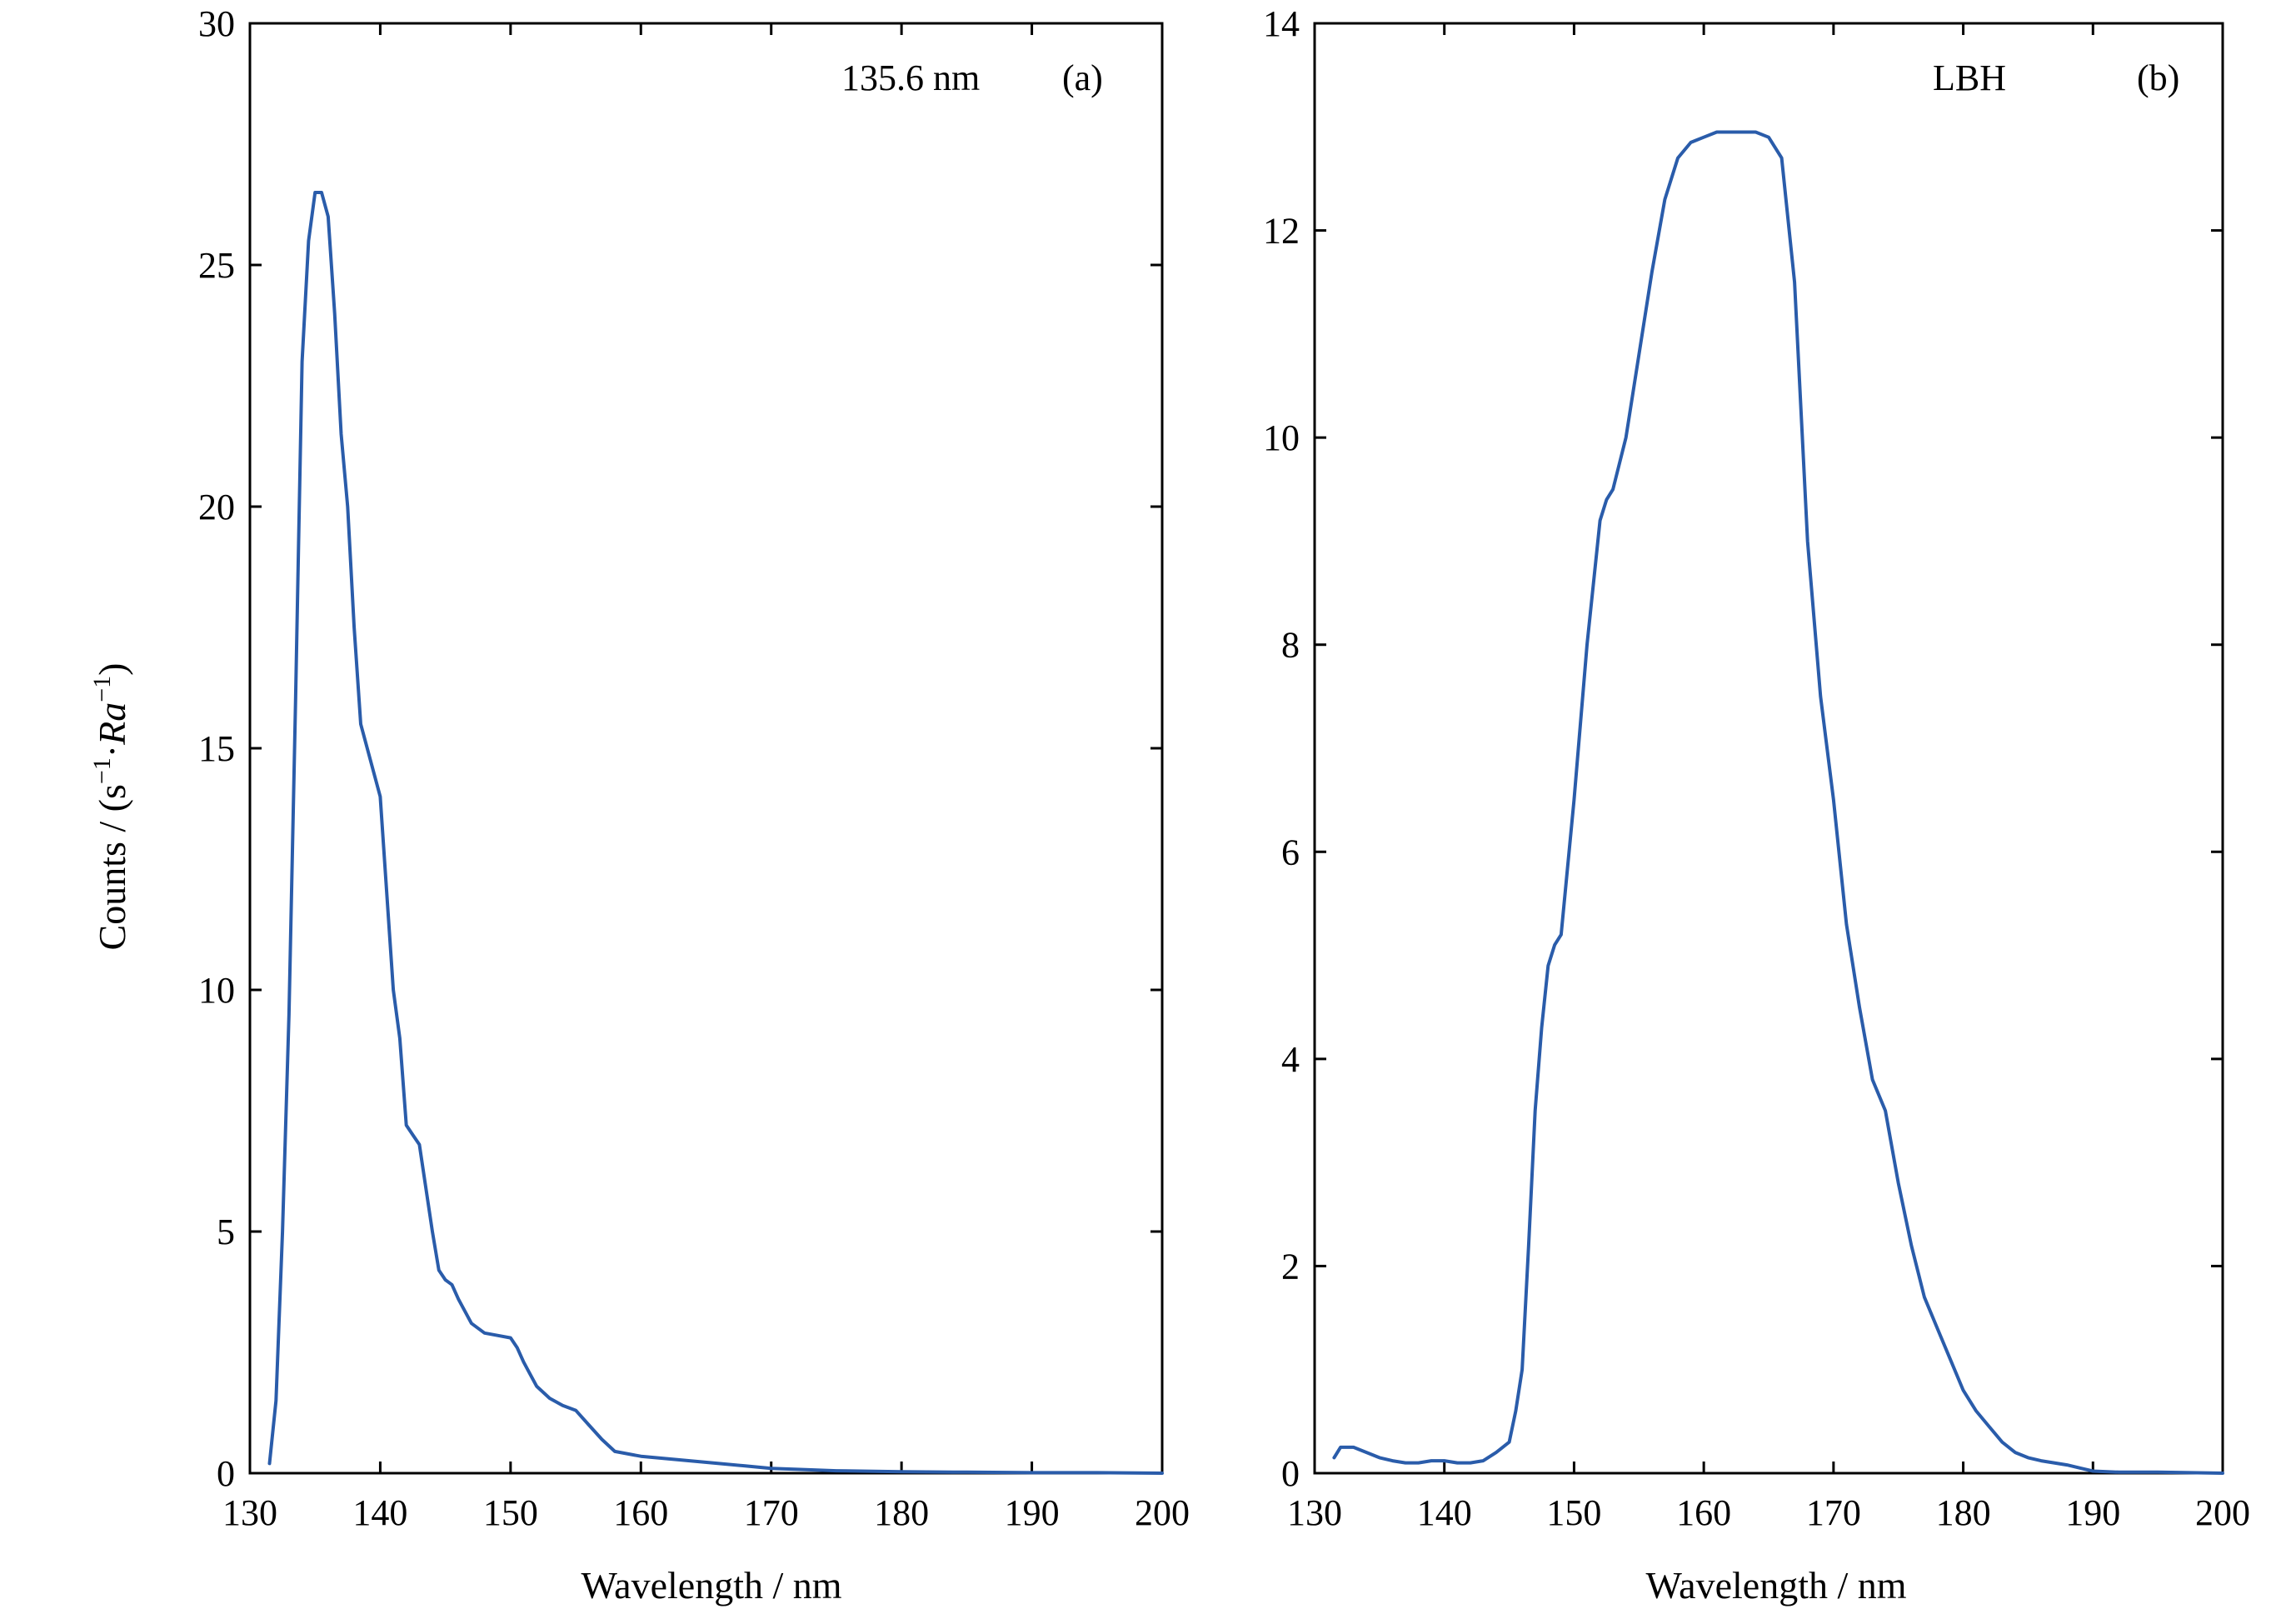 This screenshot has width=2296, height=1614. I want to click on ylabel-sup2: −1, so click(102, 689).